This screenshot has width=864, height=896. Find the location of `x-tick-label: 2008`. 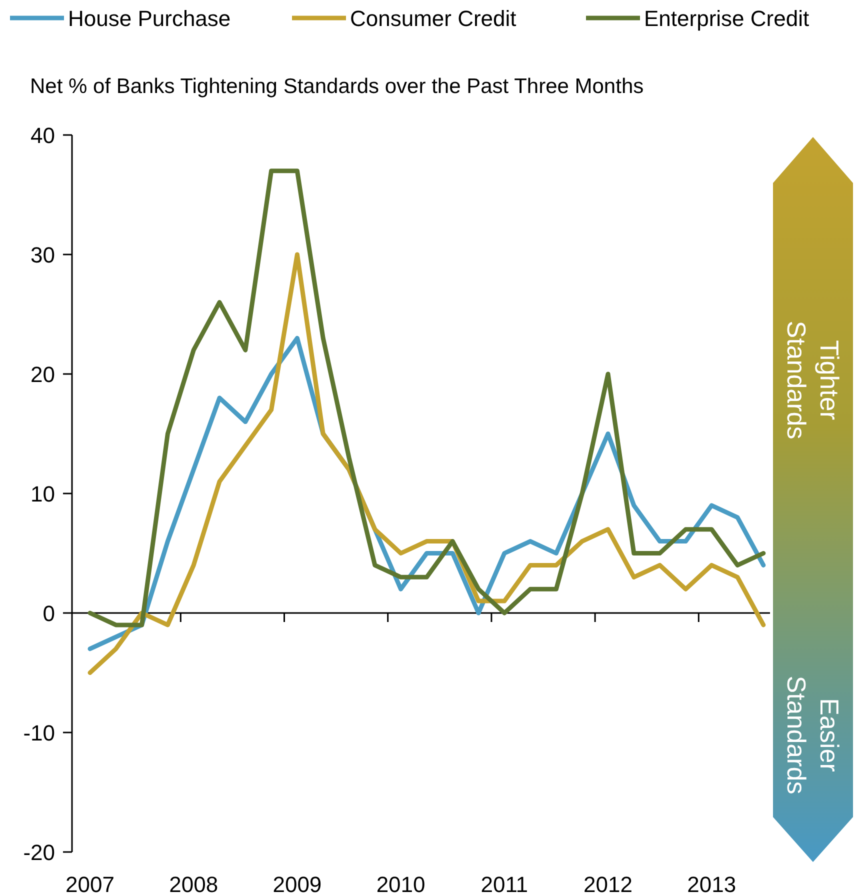

x-tick-label: 2008 is located at coordinates (193, 884).